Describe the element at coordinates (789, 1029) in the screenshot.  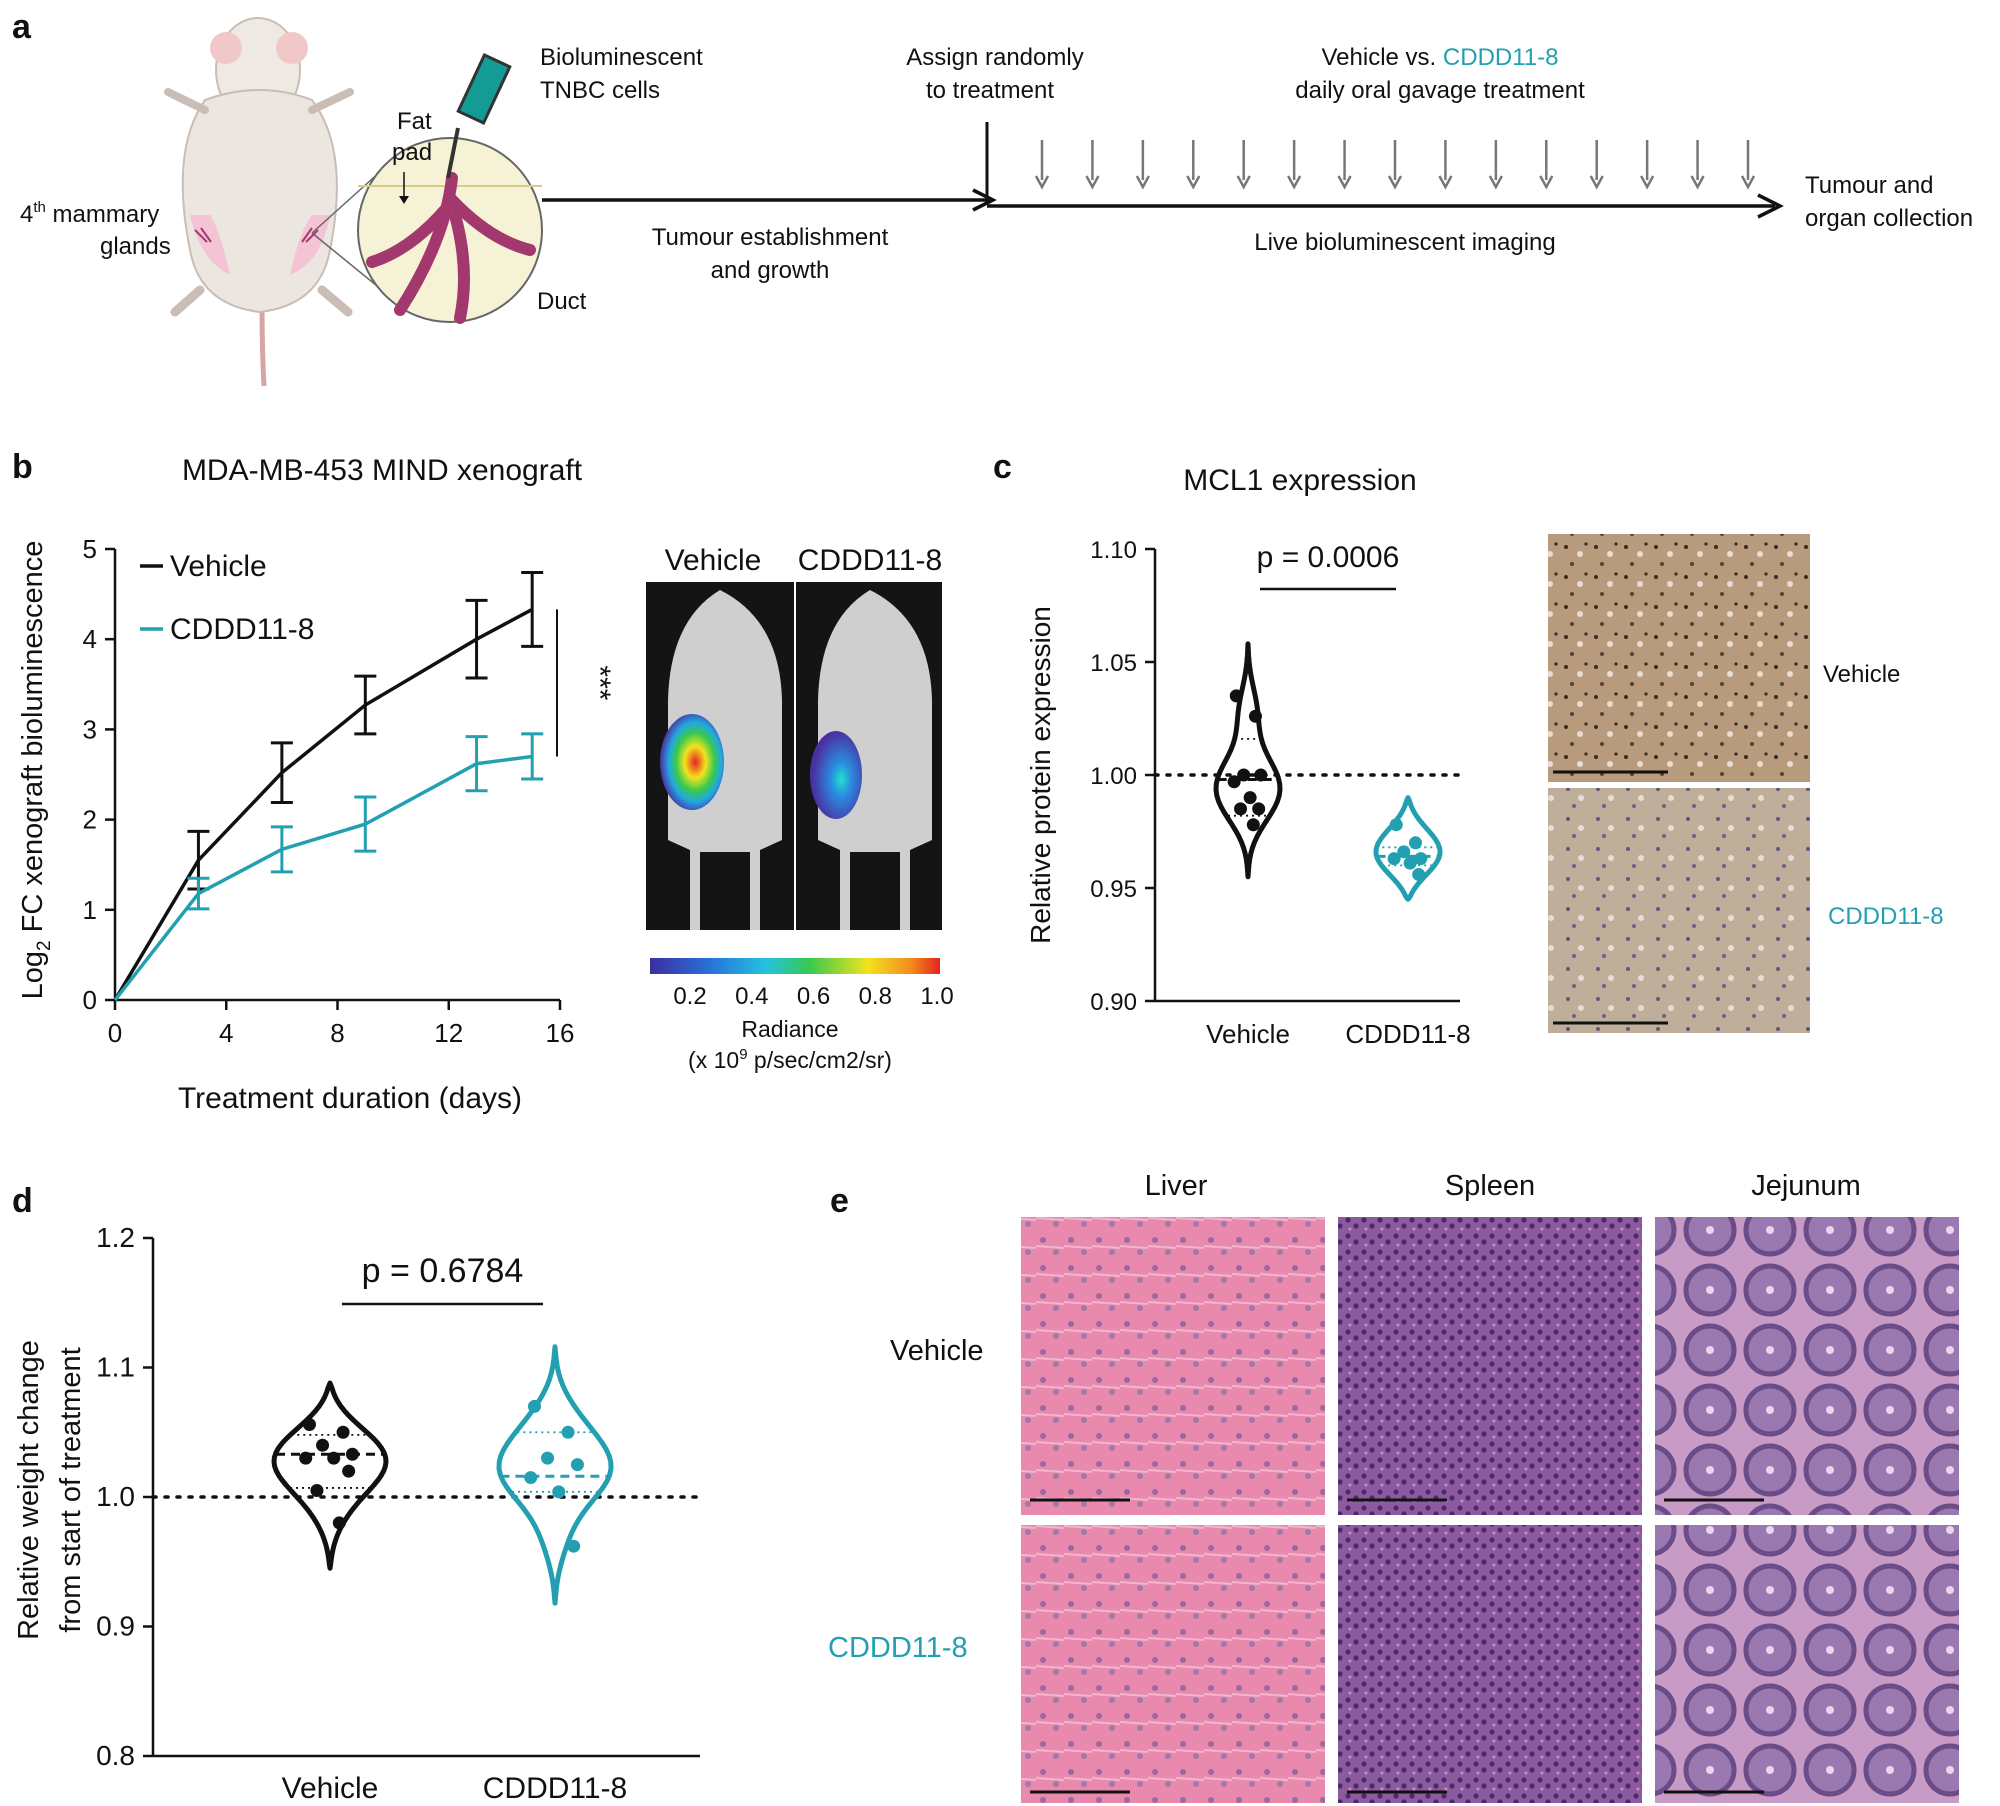
I see `radiance-label: Radiance` at that location.